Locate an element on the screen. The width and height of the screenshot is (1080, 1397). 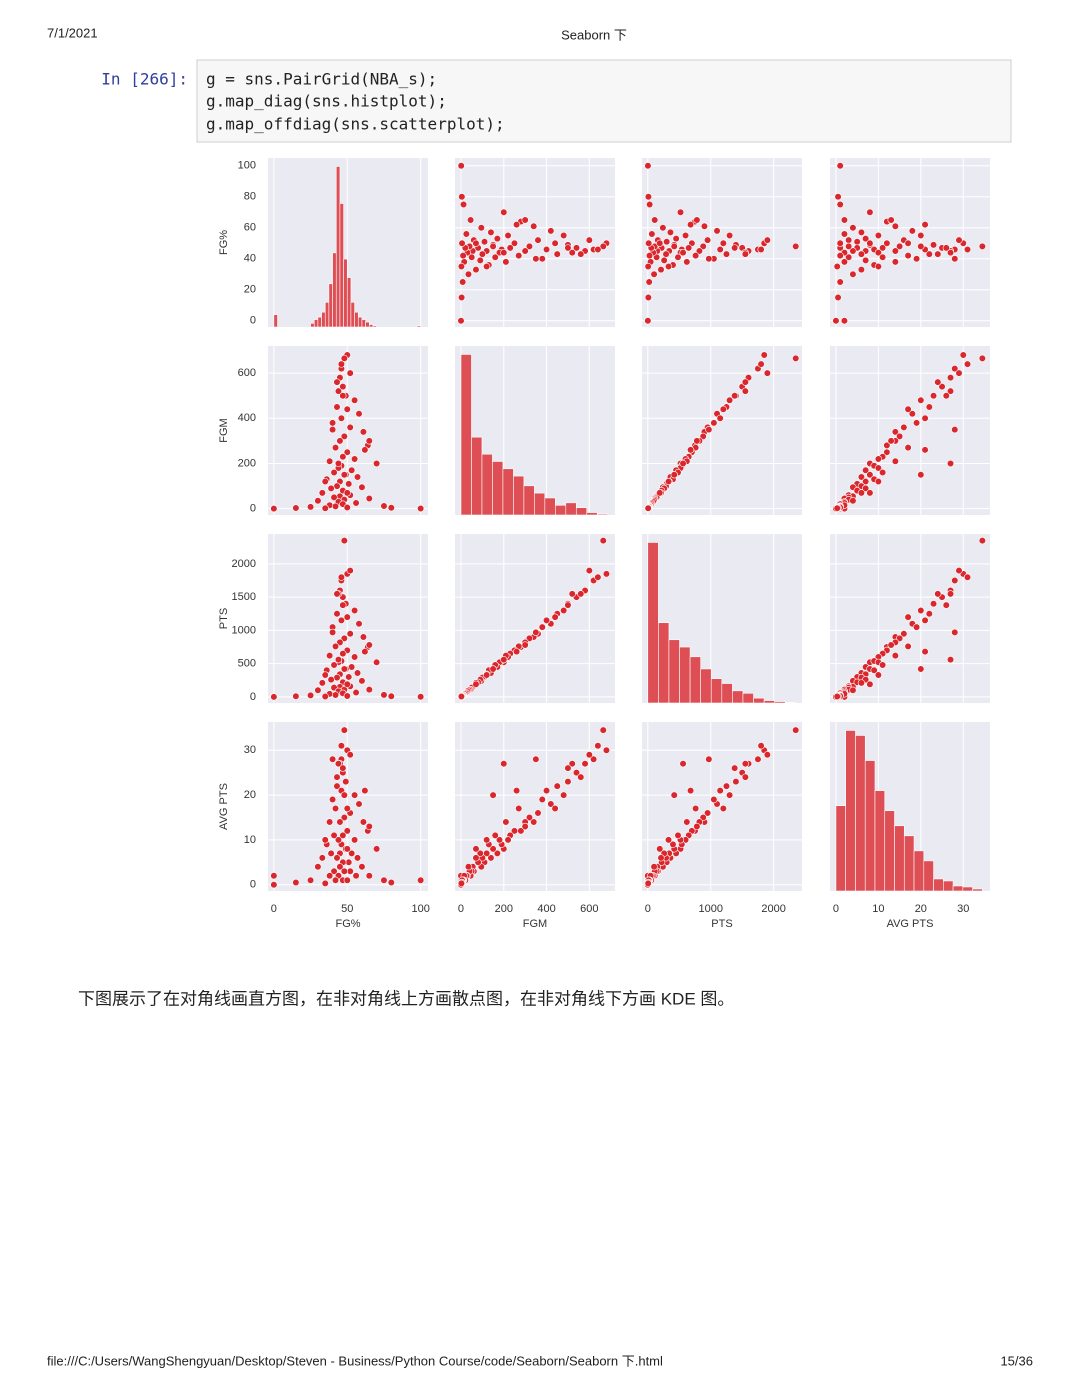
x-axis-label: FGM is located at coordinates (535, 924).